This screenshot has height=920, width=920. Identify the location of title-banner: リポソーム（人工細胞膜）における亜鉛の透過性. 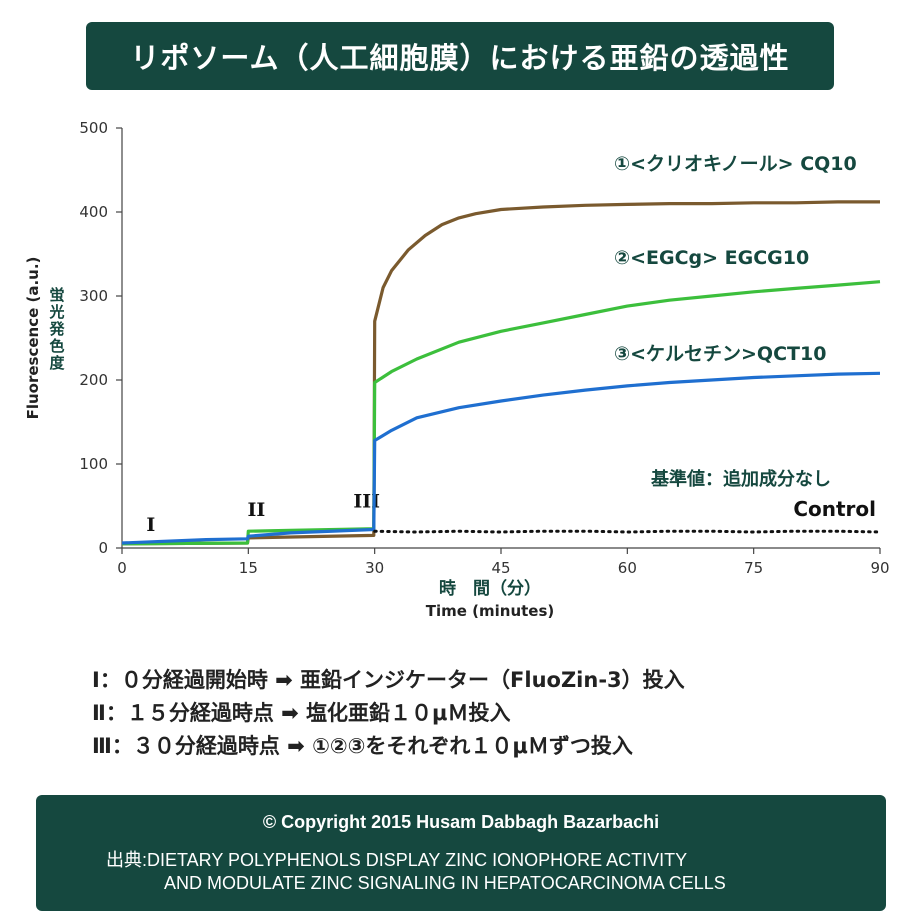
(460, 56).